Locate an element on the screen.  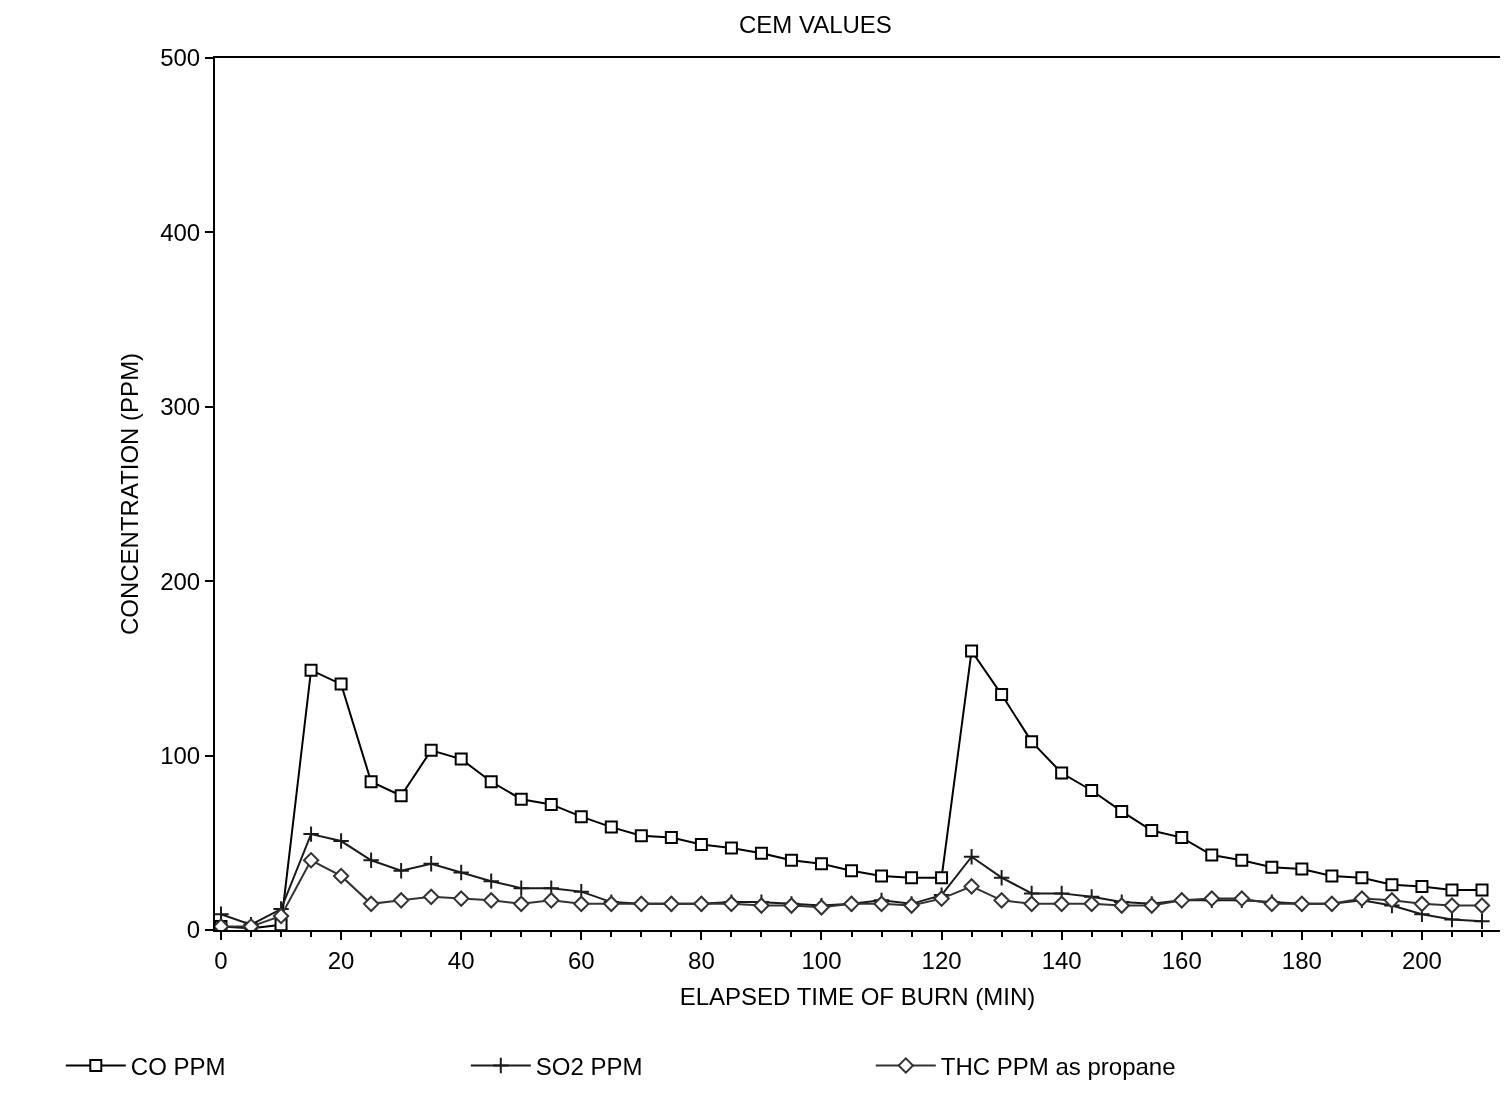
legend-label: THC PPM as propane is located at coordinates (1058, 1066).